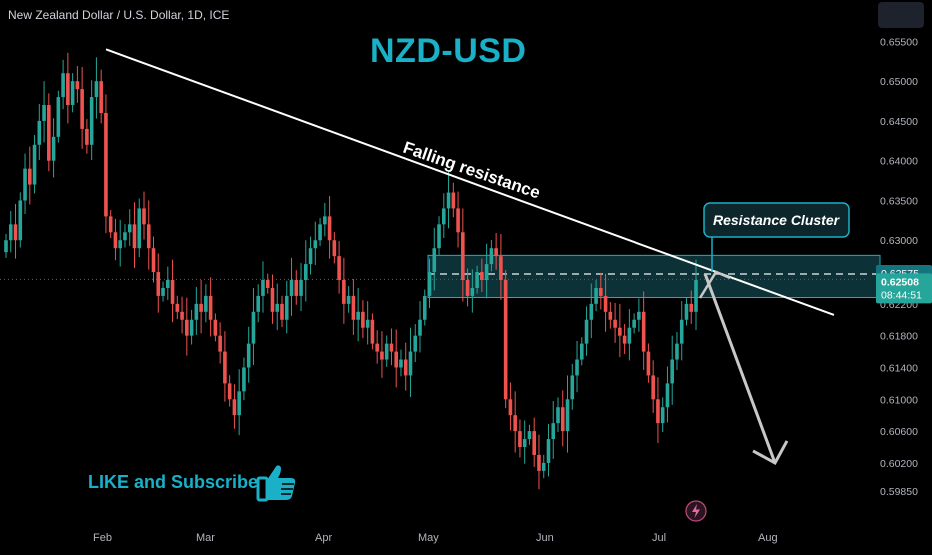  What do you see at coordinates (428, 538) in the screenshot?
I see `x-tick-label: May` at bounding box center [428, 538].